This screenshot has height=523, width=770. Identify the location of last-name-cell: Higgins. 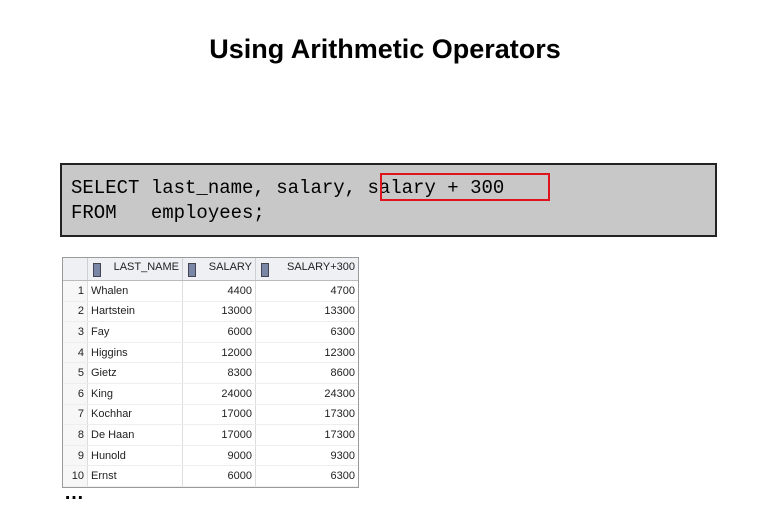
(135, 353).